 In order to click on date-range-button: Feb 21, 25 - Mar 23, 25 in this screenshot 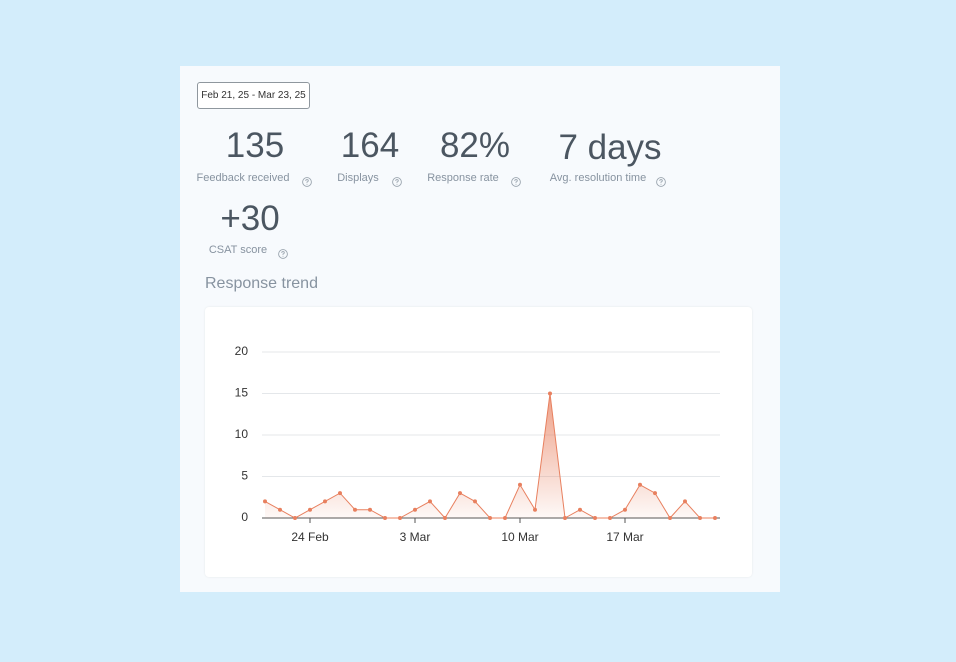, I will do `click(253, 95)`.